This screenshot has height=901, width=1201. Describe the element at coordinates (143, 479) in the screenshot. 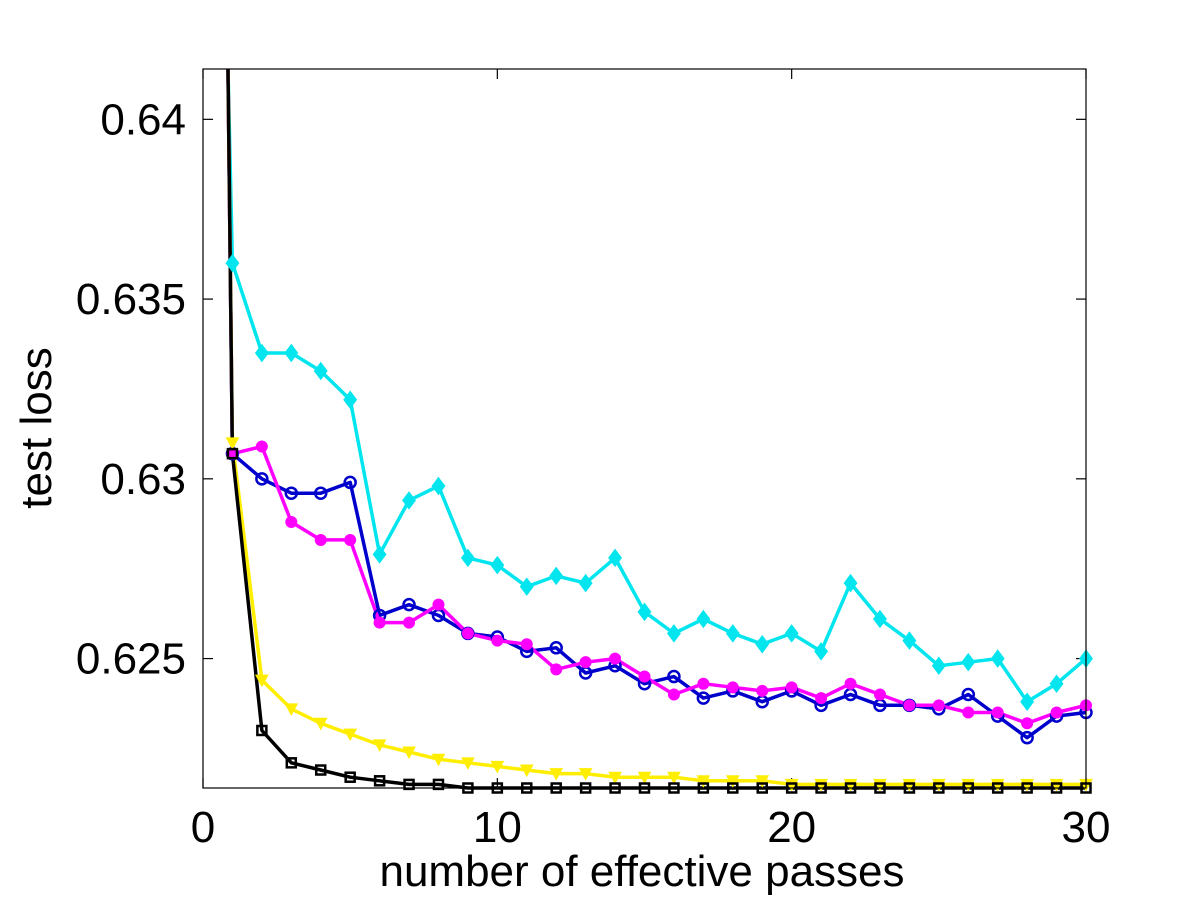

I see `y-tick-label: 0.63` at that location.